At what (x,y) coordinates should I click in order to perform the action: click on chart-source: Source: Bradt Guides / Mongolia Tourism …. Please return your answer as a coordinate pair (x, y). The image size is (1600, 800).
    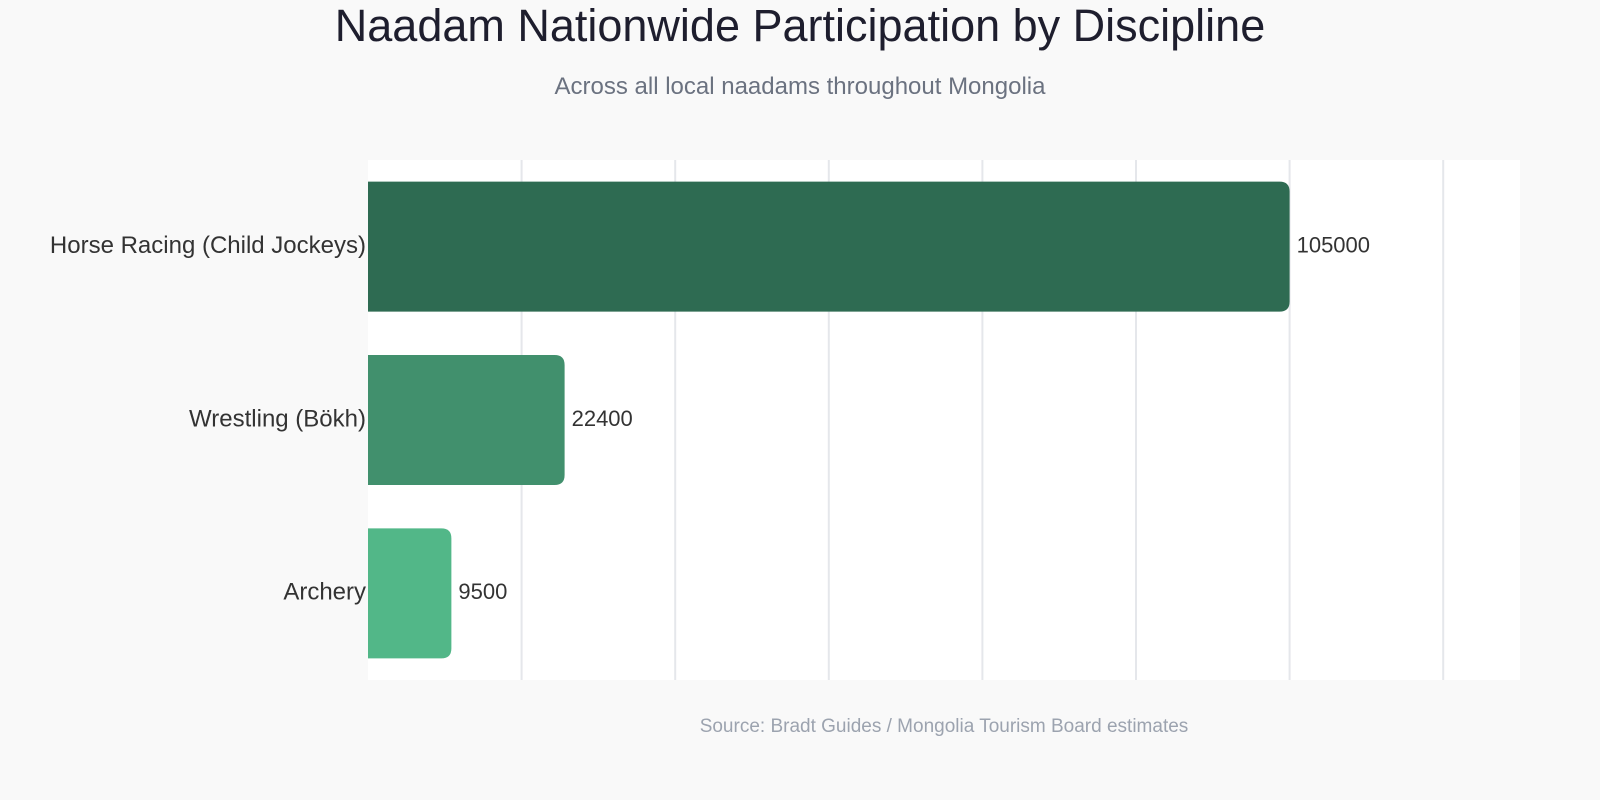
    Looking at the image, I should click on (944, 726).